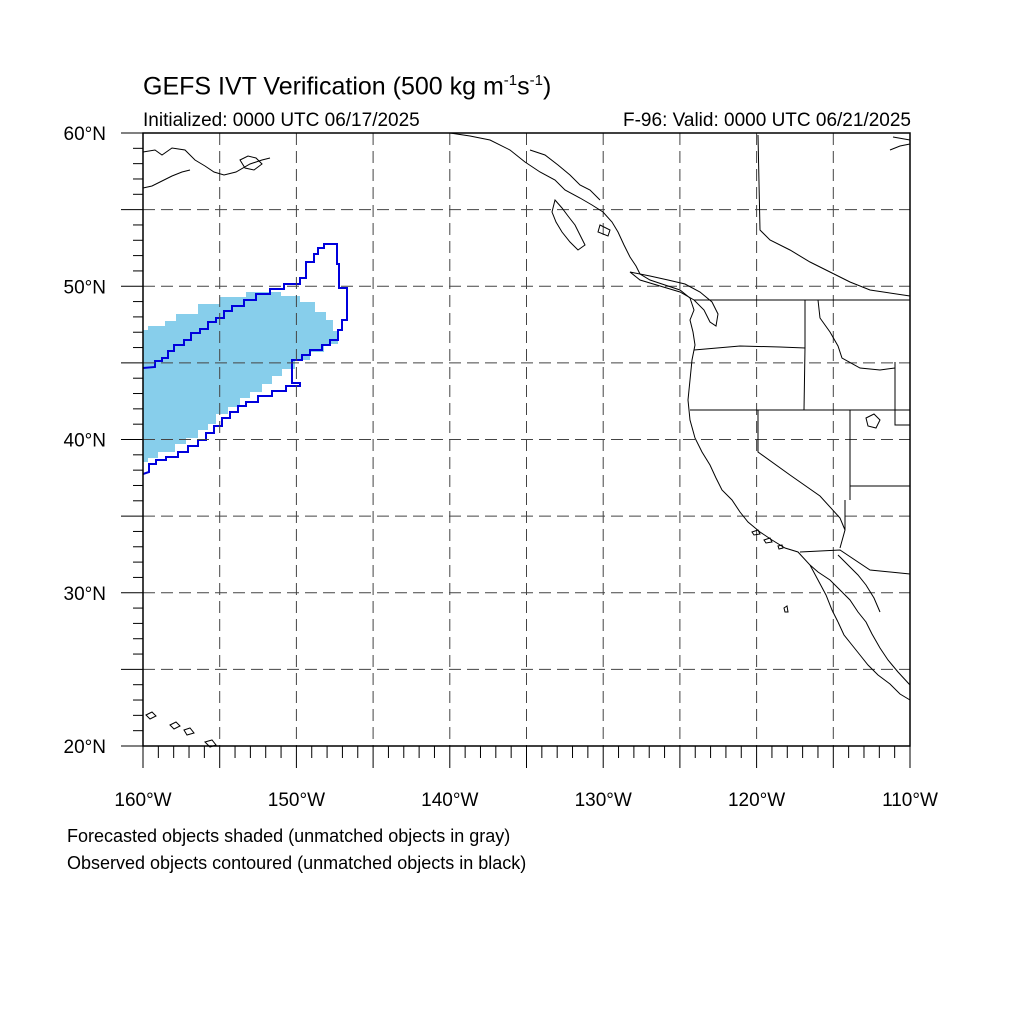 The width and height of the screenshot is (1024, 1024). I want to click on lon-label: 160°W, so click(142, 800).